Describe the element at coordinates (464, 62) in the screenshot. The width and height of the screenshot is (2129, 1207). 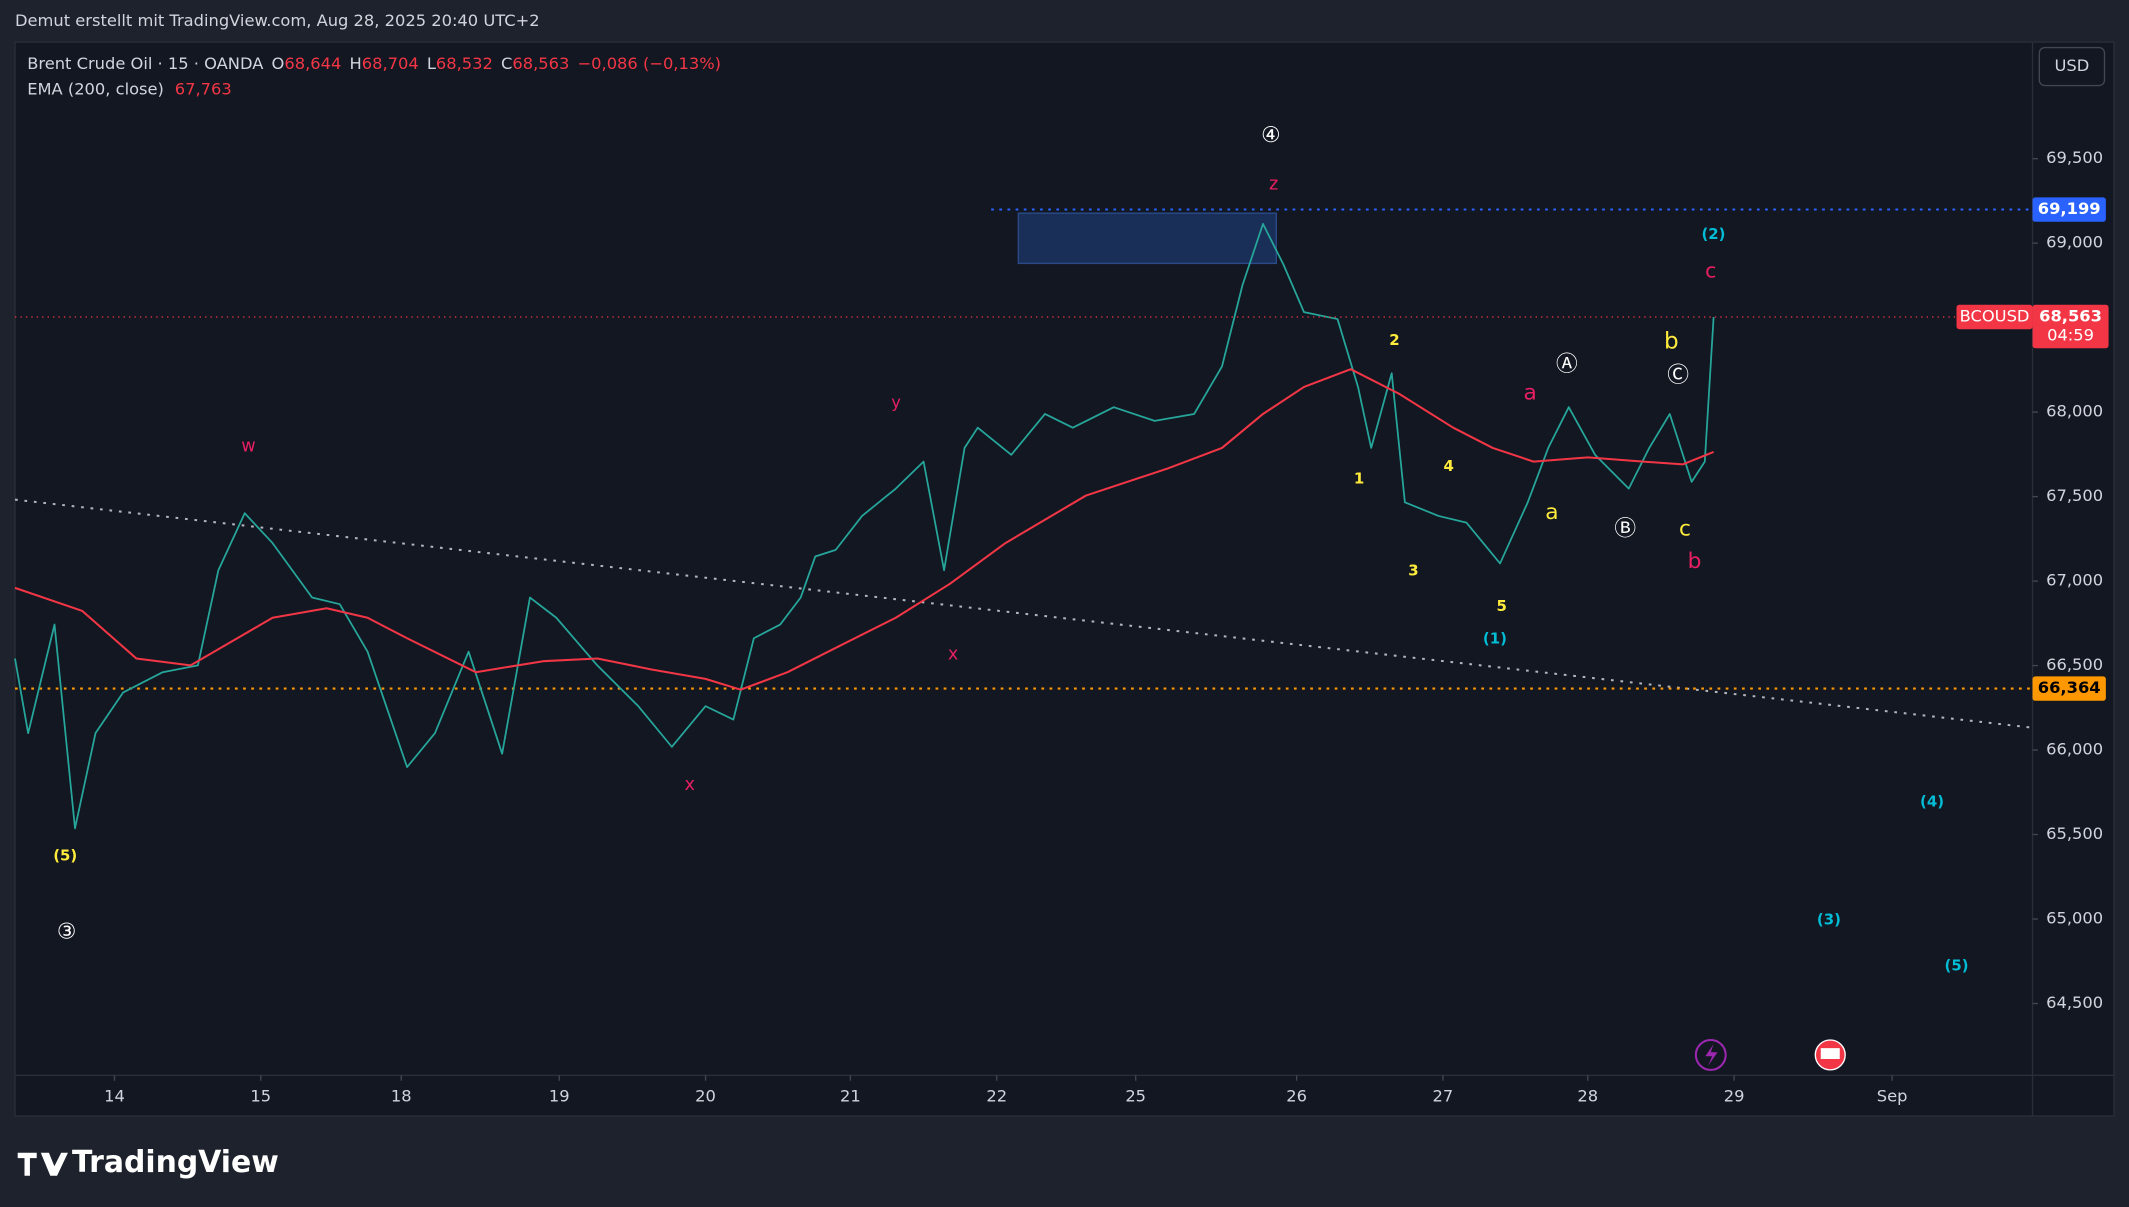
I see `ohlc-value: 68,532` at that location.